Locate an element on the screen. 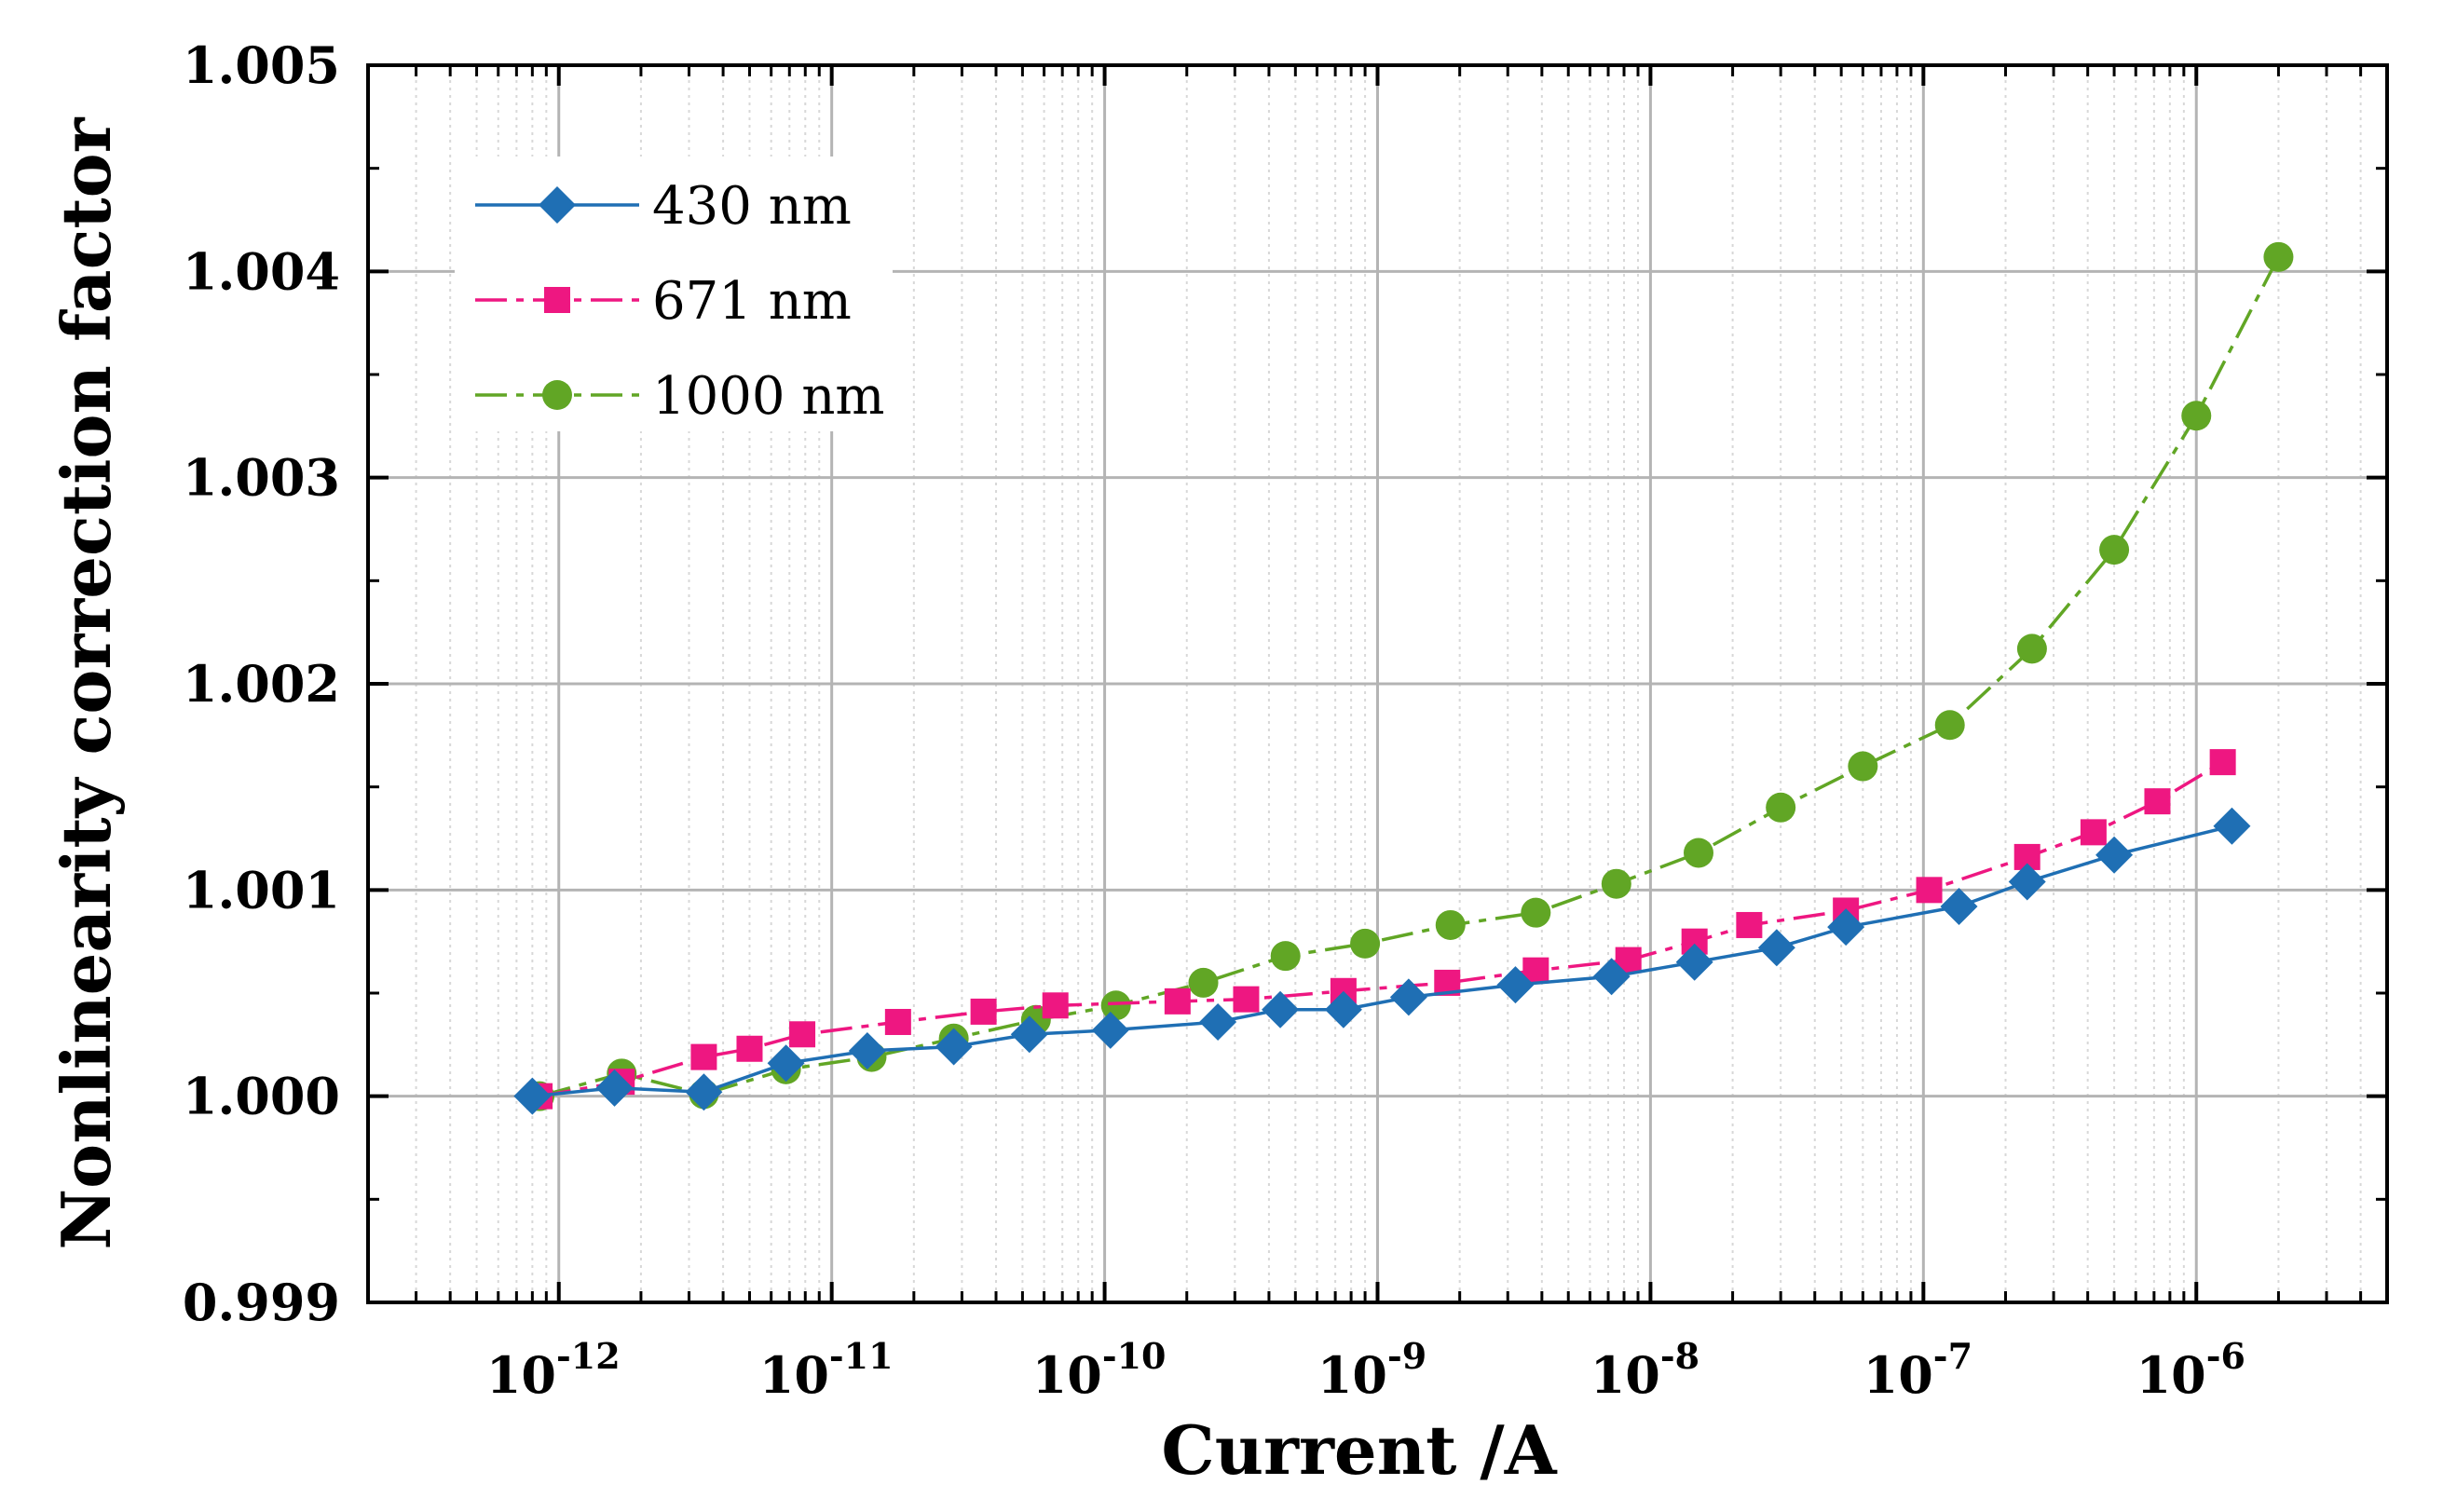 Image resolution: width=2443 pixels, height=1512 pixels. legend-label: 671 nm is located at coordinates (752, 301).